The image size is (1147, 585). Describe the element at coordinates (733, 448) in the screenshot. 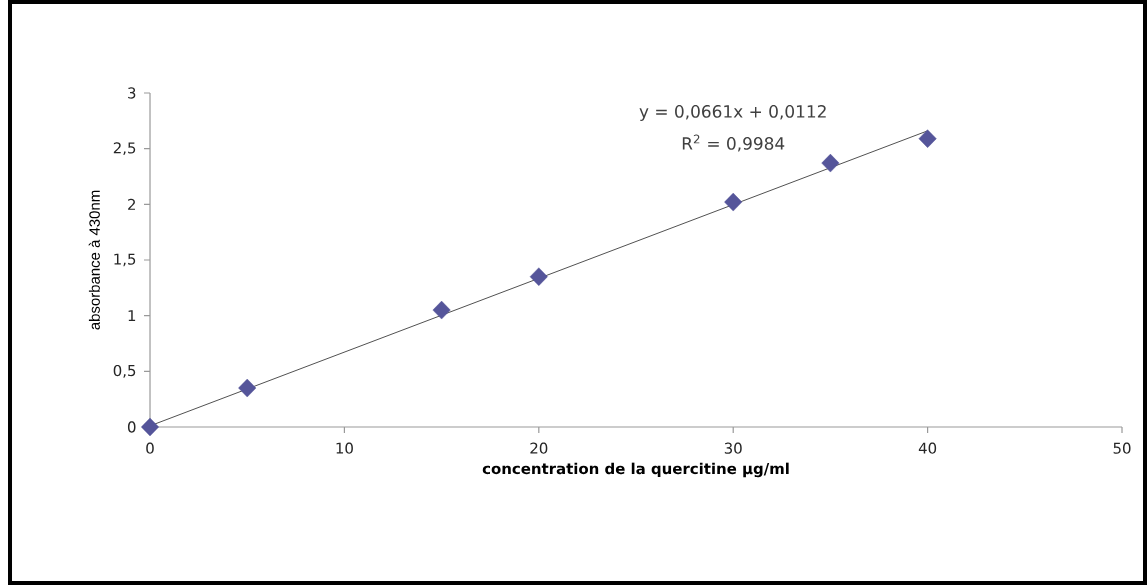

I see `x-tick-label: 30` at that location.